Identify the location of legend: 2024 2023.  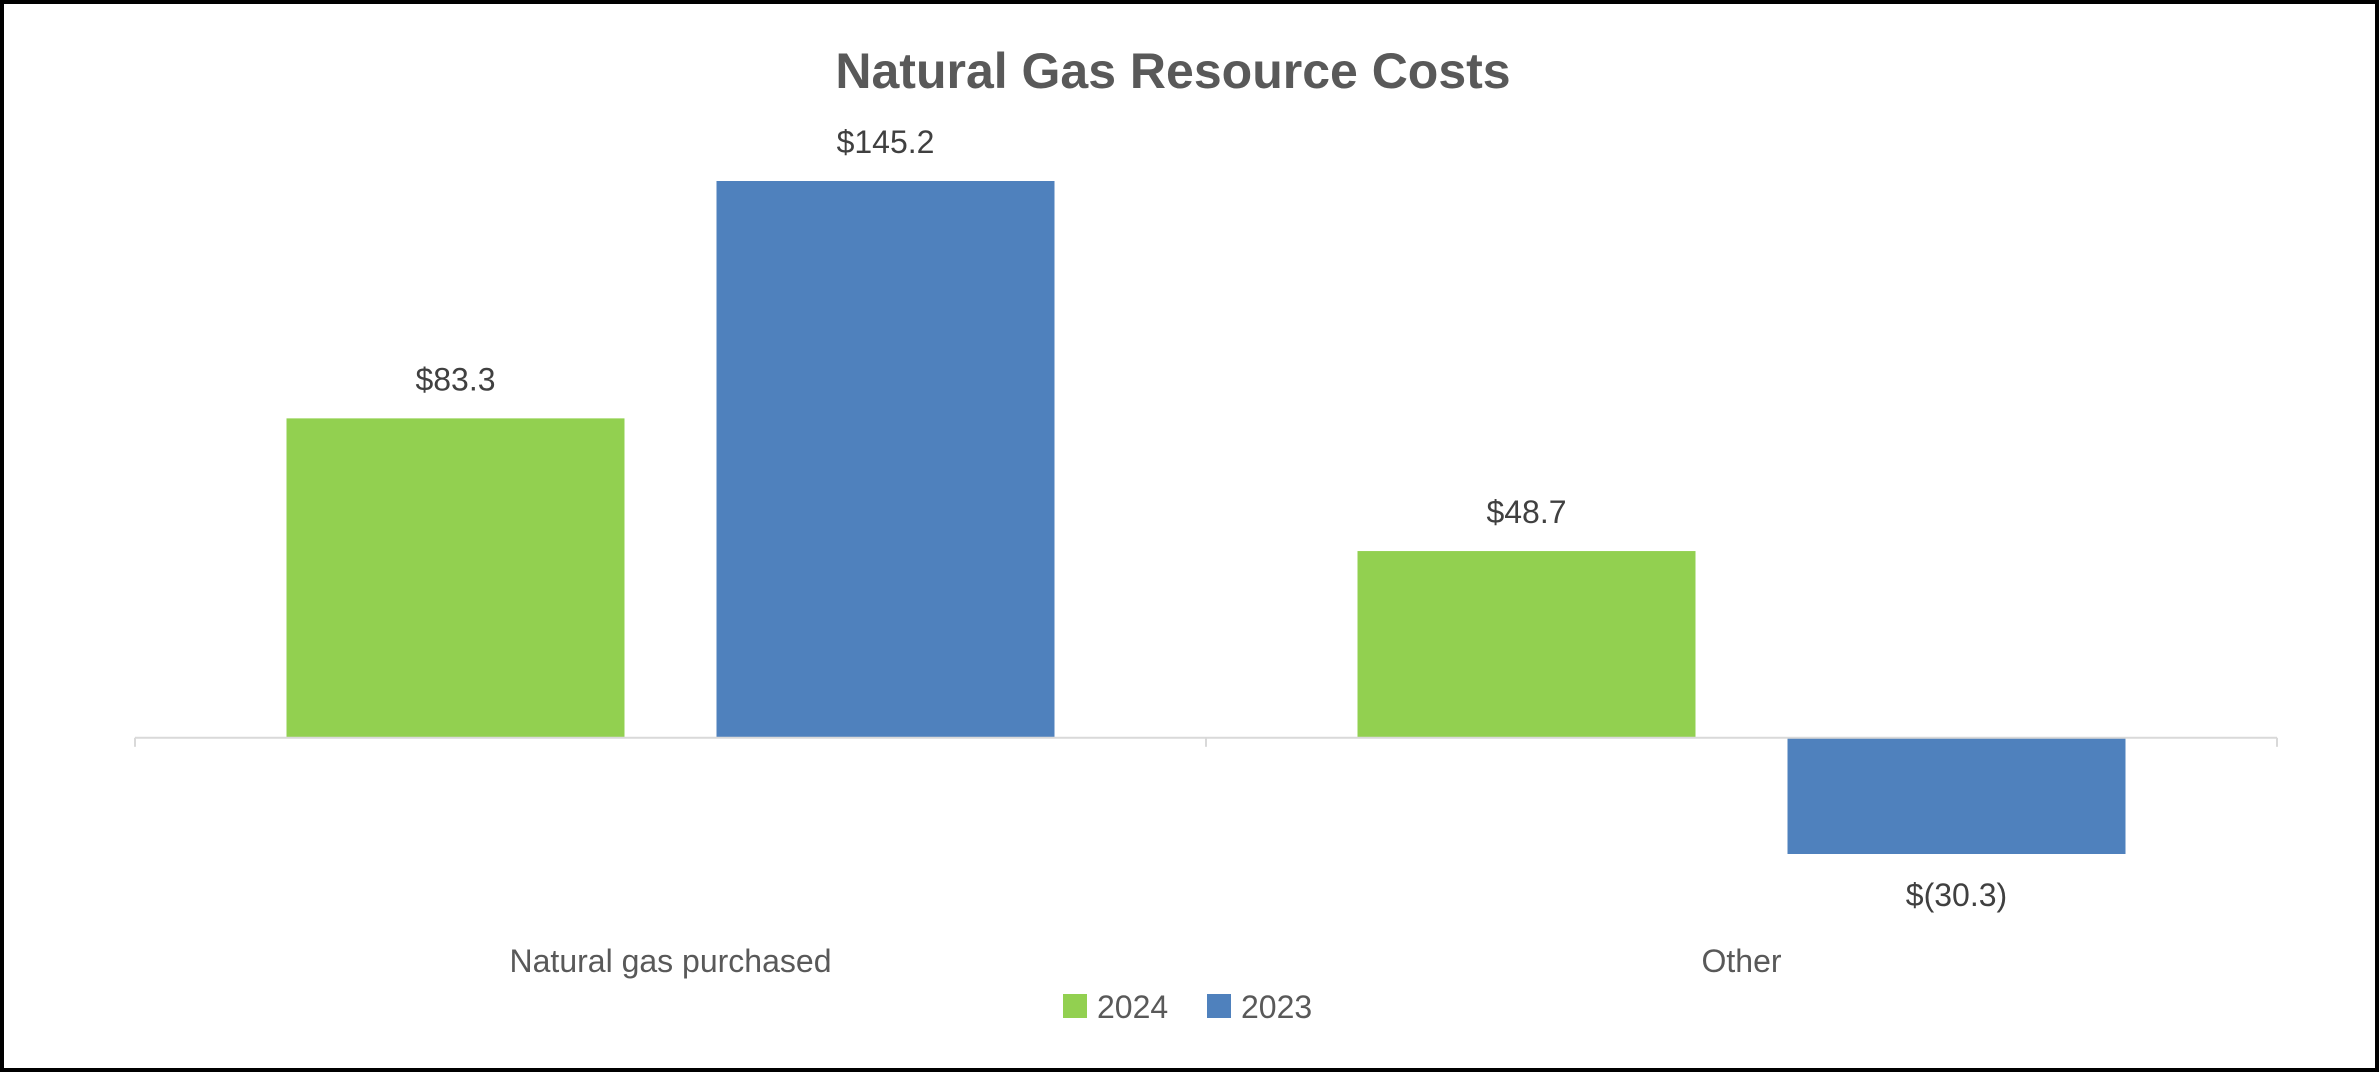
(1187, 1007).